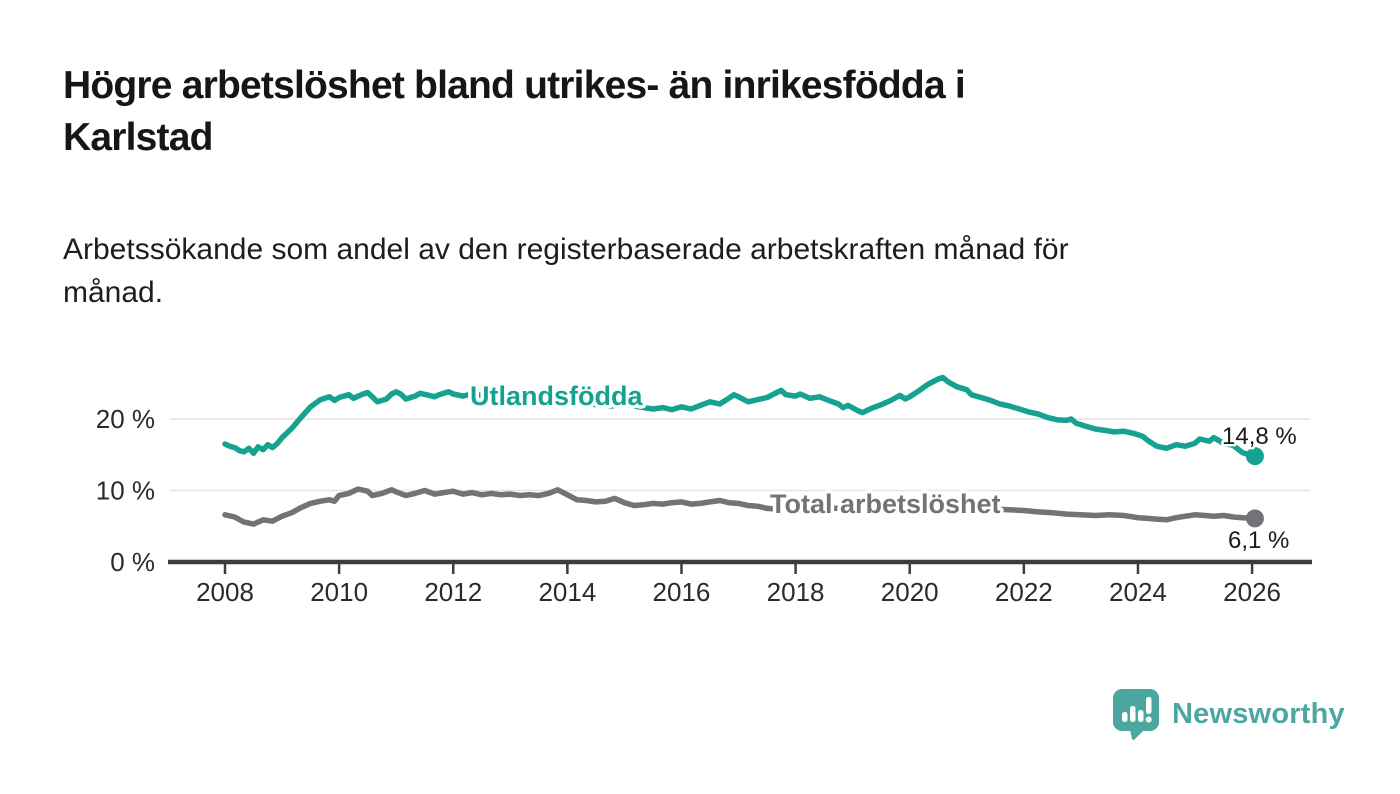 The width and height of the screenshot is (1400, 794). What do you see at coordinates (125, 491) in the screenshot?
I see `y-tick-label: 10 %` at bounding box center [125, 491].